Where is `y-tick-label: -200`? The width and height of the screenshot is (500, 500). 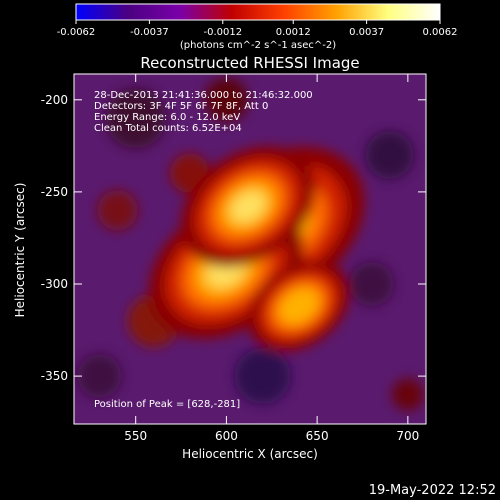 y-tick-label: -200 is located at coordinates (54, 100).